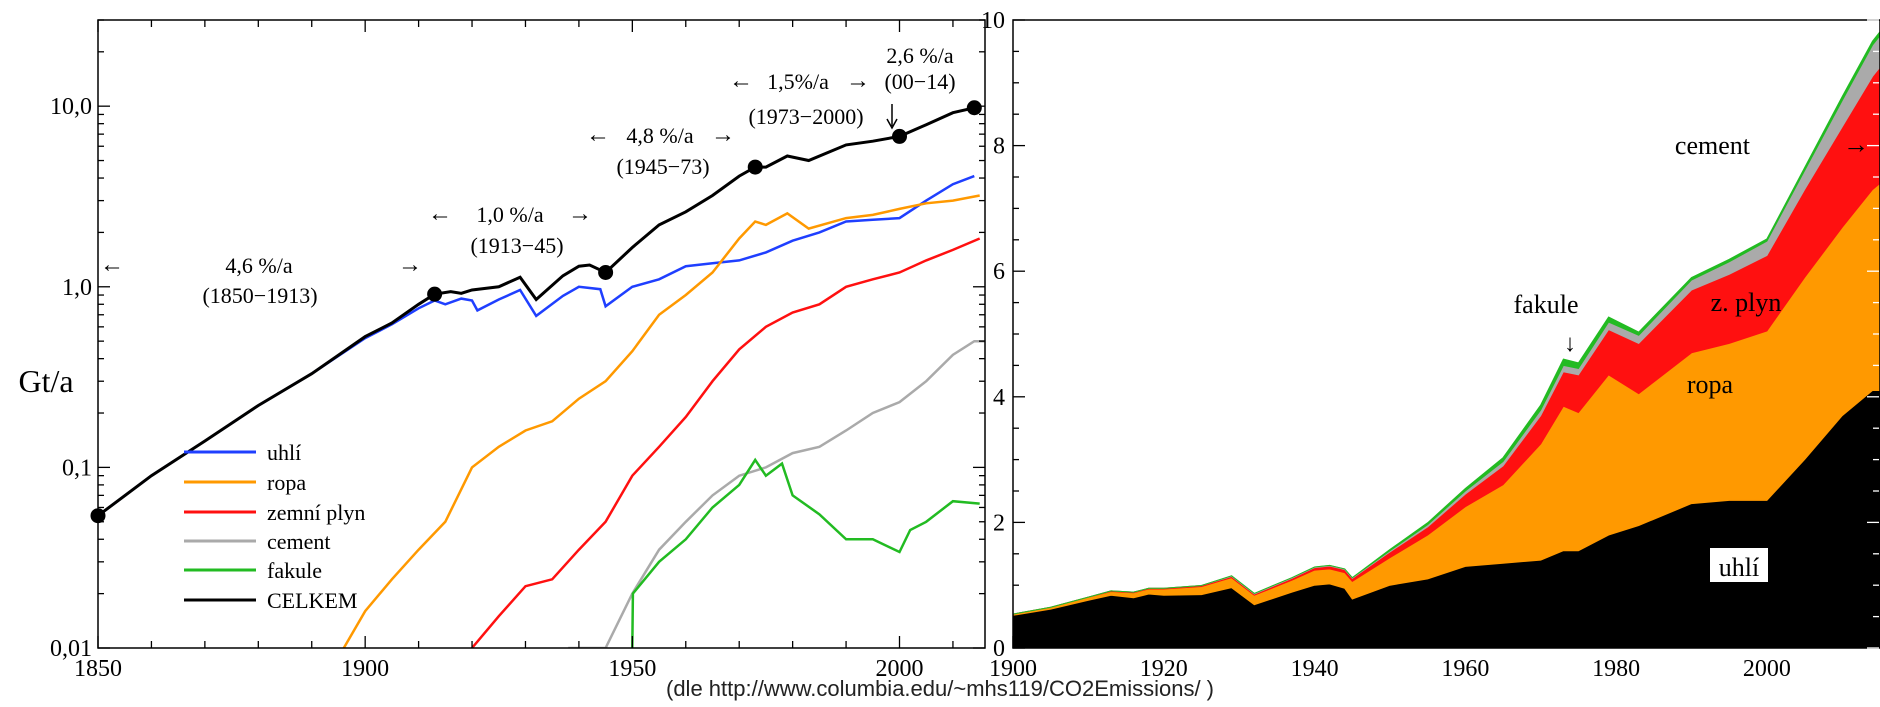 Image resolution: width=1880 pixels, height=707 pixels. I want to click on legend-label-ropa: ropa, so click(286, 482).